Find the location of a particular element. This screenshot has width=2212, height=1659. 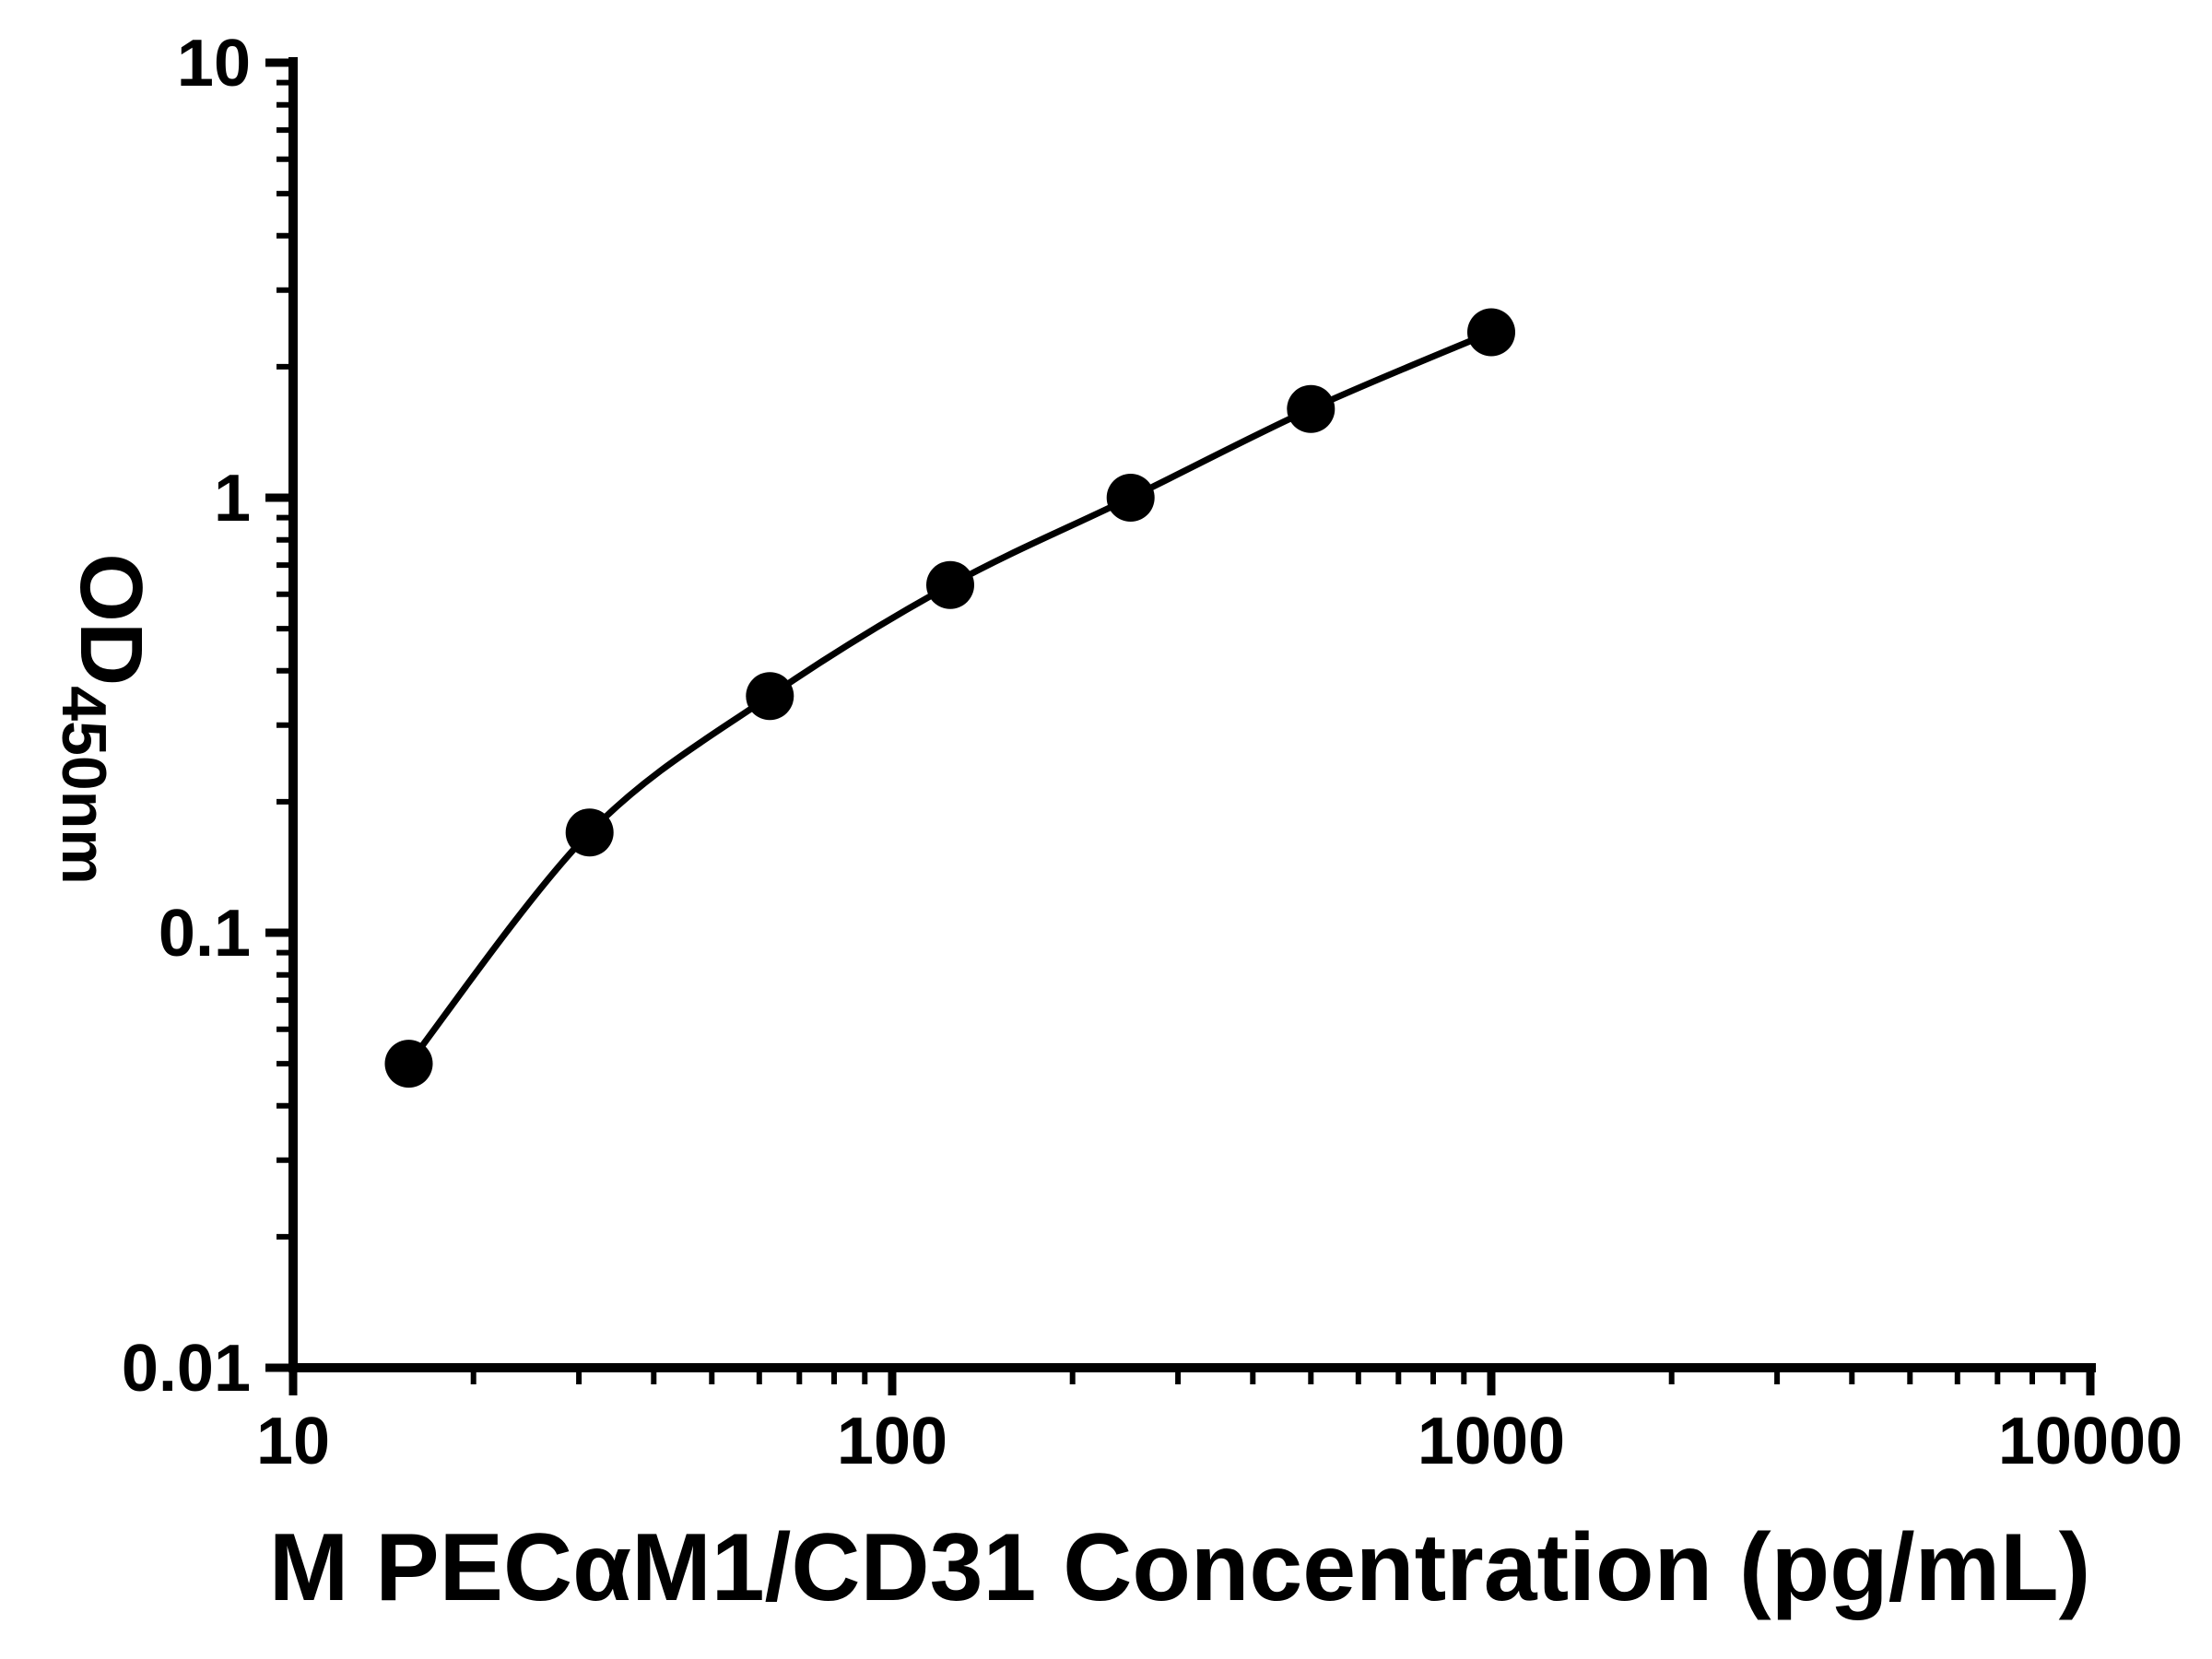

y-tick-label: 0.01 is located at coordinates (186, 1369).